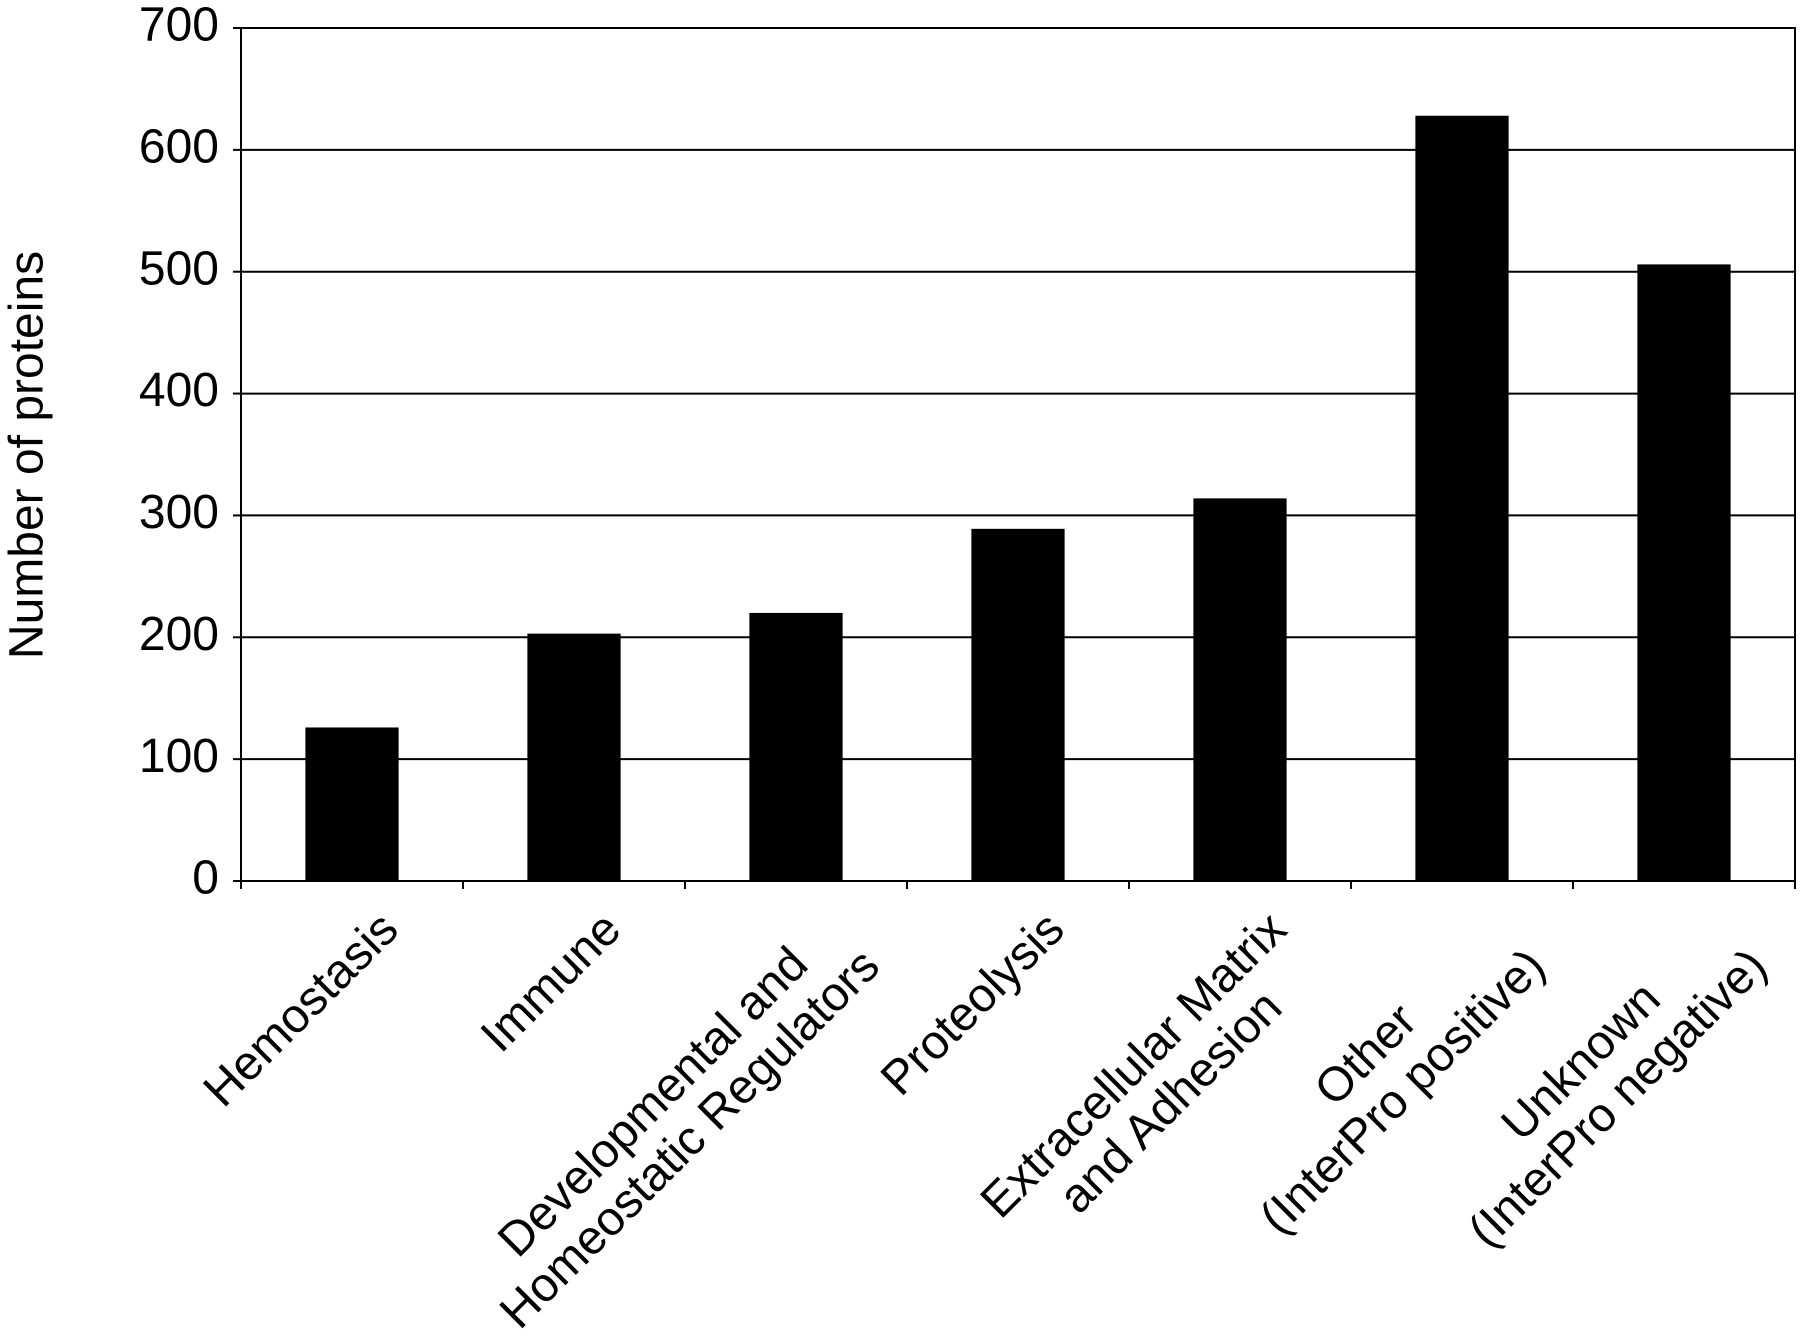 This screenshot has height=1341, width=1800. Describe the element at coordinates (179, 634) in the screenshot. I see `y-tick-label: 200` at that location.